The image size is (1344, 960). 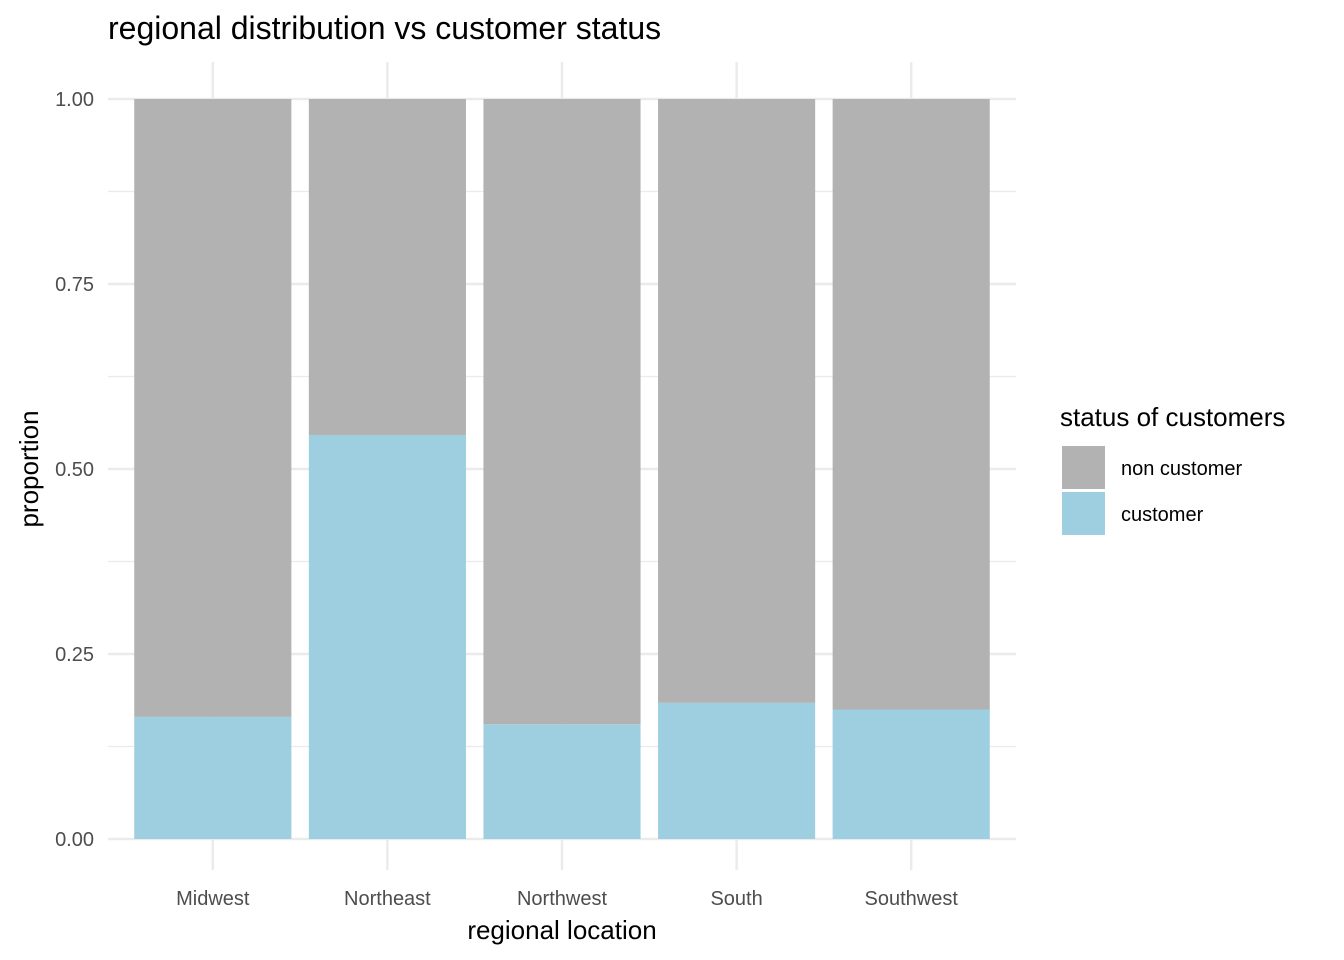 What do you see at coordinates (1162, 515) in the screenshot?
I see `legend-label: customer` at bounding box center [1162, 515].